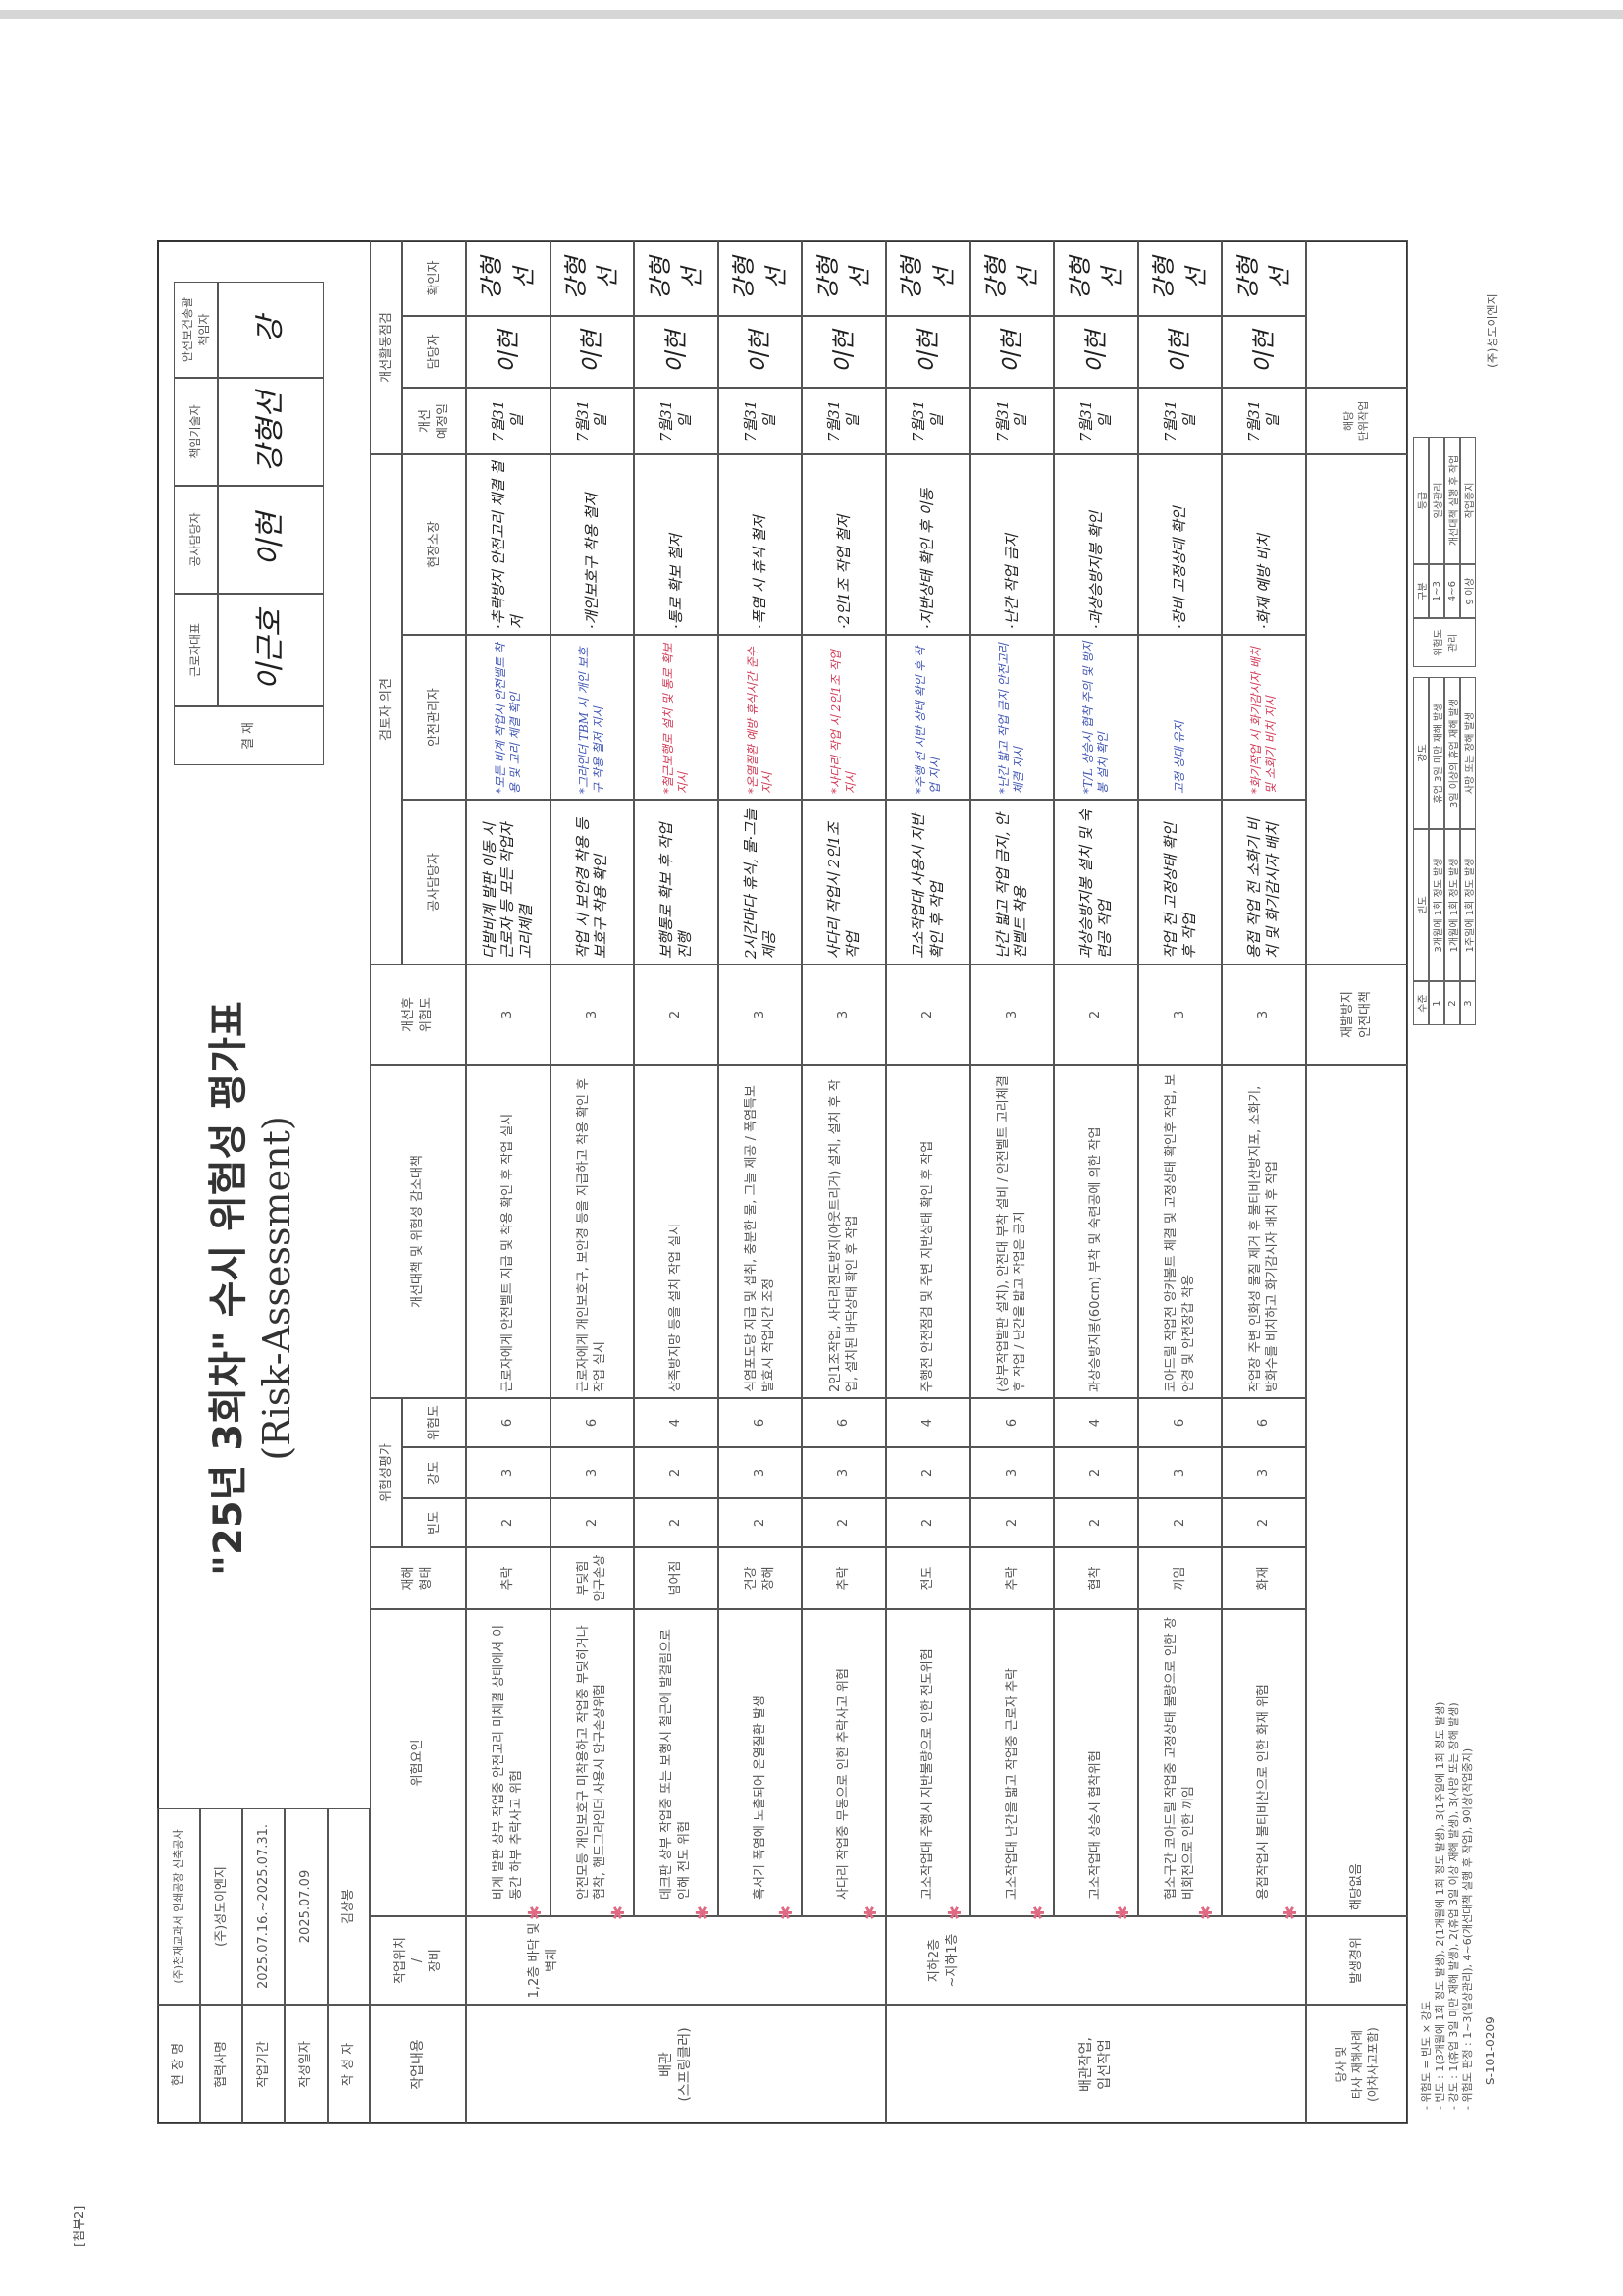 This screenshot has width=1623, height=2296. What do you see at coordinates (508, 1231) in the screenshot?
I see `measure-cell: 근로자에게 안전벨트 지급 및 착용 확인 후 작업 실시` at bounding box center [508, 1231].